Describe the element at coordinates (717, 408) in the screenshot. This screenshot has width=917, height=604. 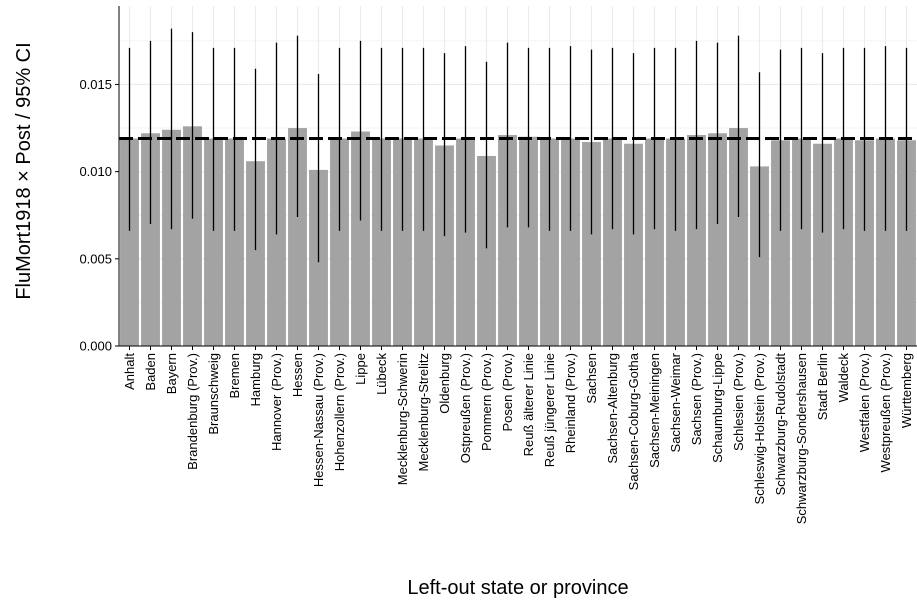
I see `x-tick-label: Schaumburg-Lippe` at that location.